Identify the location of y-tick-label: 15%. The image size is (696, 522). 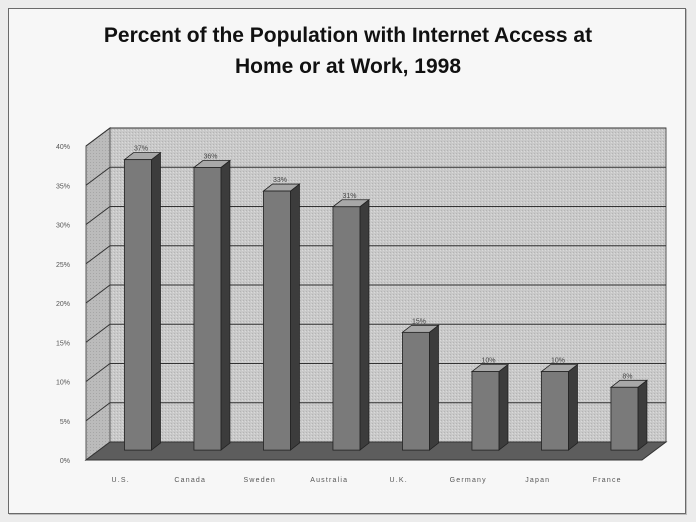
(63, 343).